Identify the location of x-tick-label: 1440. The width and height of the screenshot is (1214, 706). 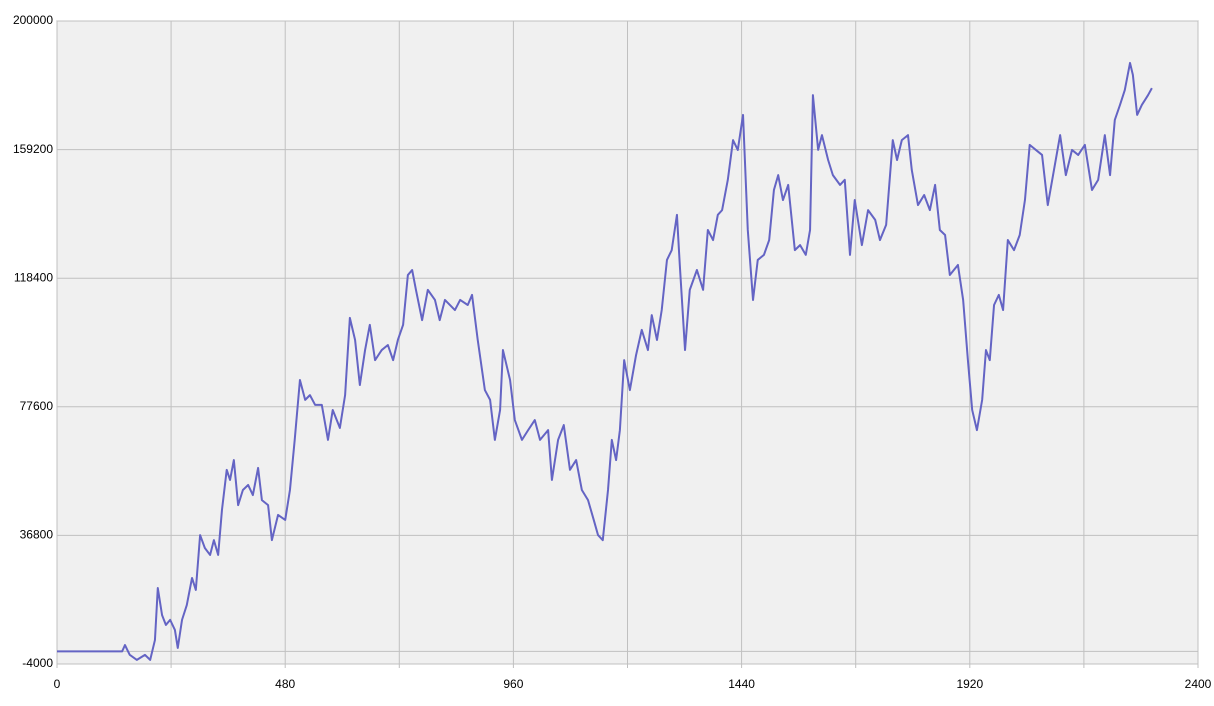
(741, 684).